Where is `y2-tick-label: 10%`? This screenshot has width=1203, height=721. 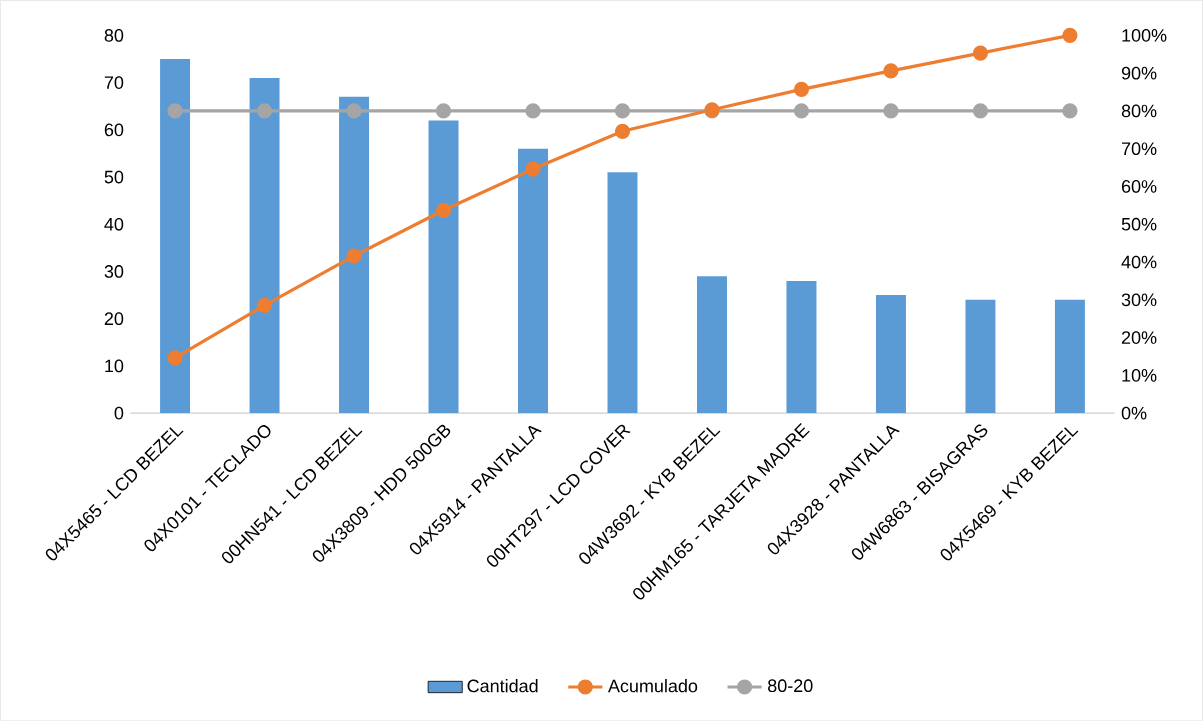 y2-tick-label: 10% is located at coordinates (1139, 375).